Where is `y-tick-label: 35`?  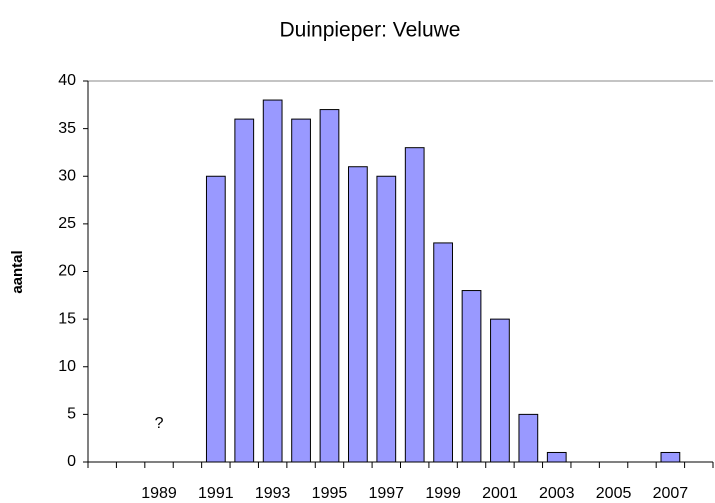
y-tick-label: 35 is located at coordinates (67, 128).